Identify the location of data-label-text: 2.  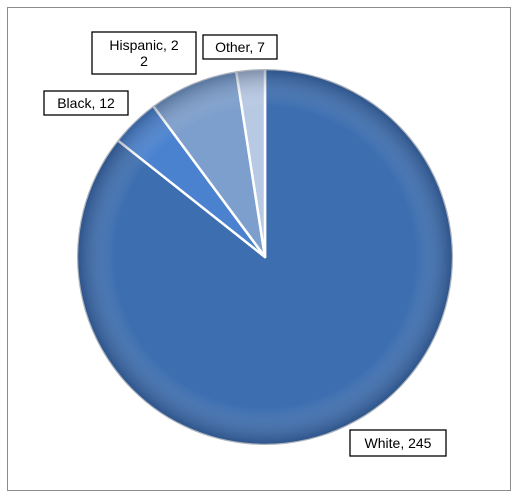
(144, 61).